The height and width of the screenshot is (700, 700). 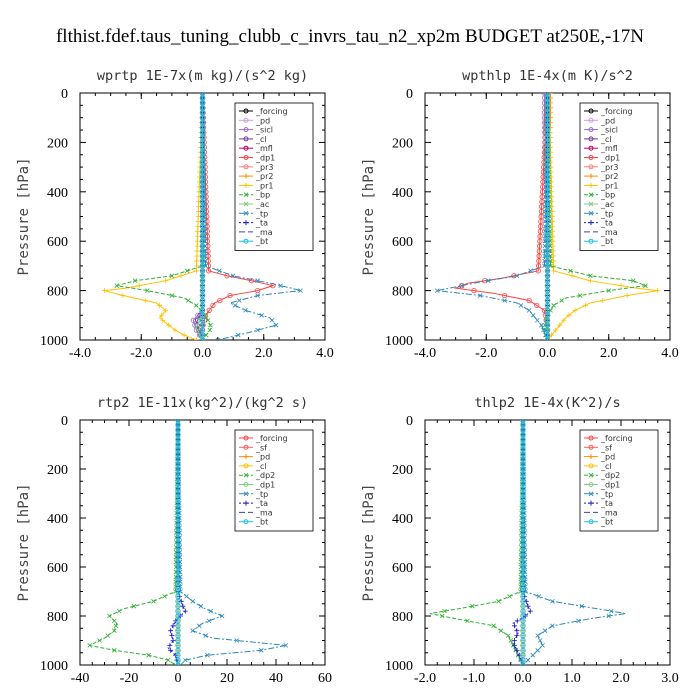 What do you see at coordinates (24, 542) in the screenshot?
I see `y-axis-label: Pressure [hPa]` at bounding box center [24, 542].